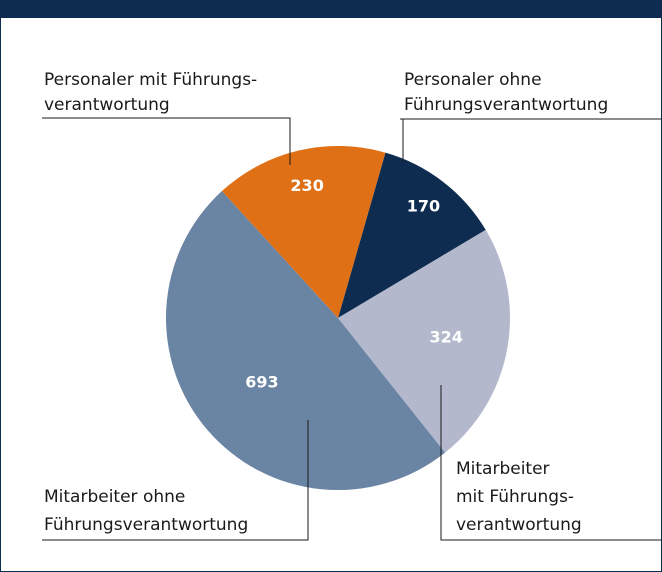 This screenshot has width=662, height=572. I want to click on slice-label: Personaler ohne, so click(473, 80).